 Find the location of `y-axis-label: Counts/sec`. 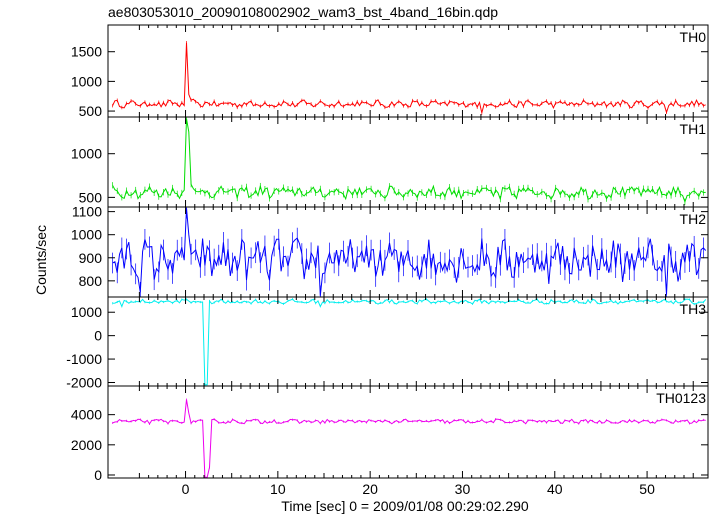

y-axis-label: Counts/sec is located at coordinates (41, 260).